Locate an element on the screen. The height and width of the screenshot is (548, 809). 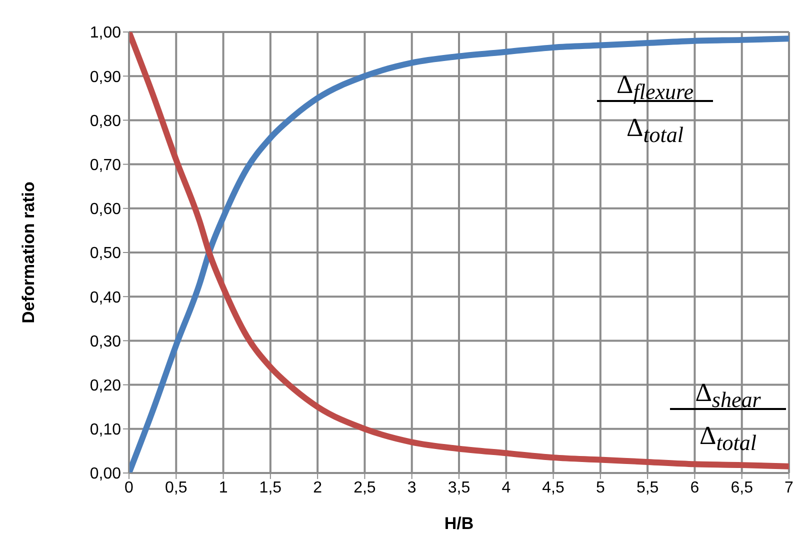
y-tick-label: 0,30 is located at coordinates (106, 341).